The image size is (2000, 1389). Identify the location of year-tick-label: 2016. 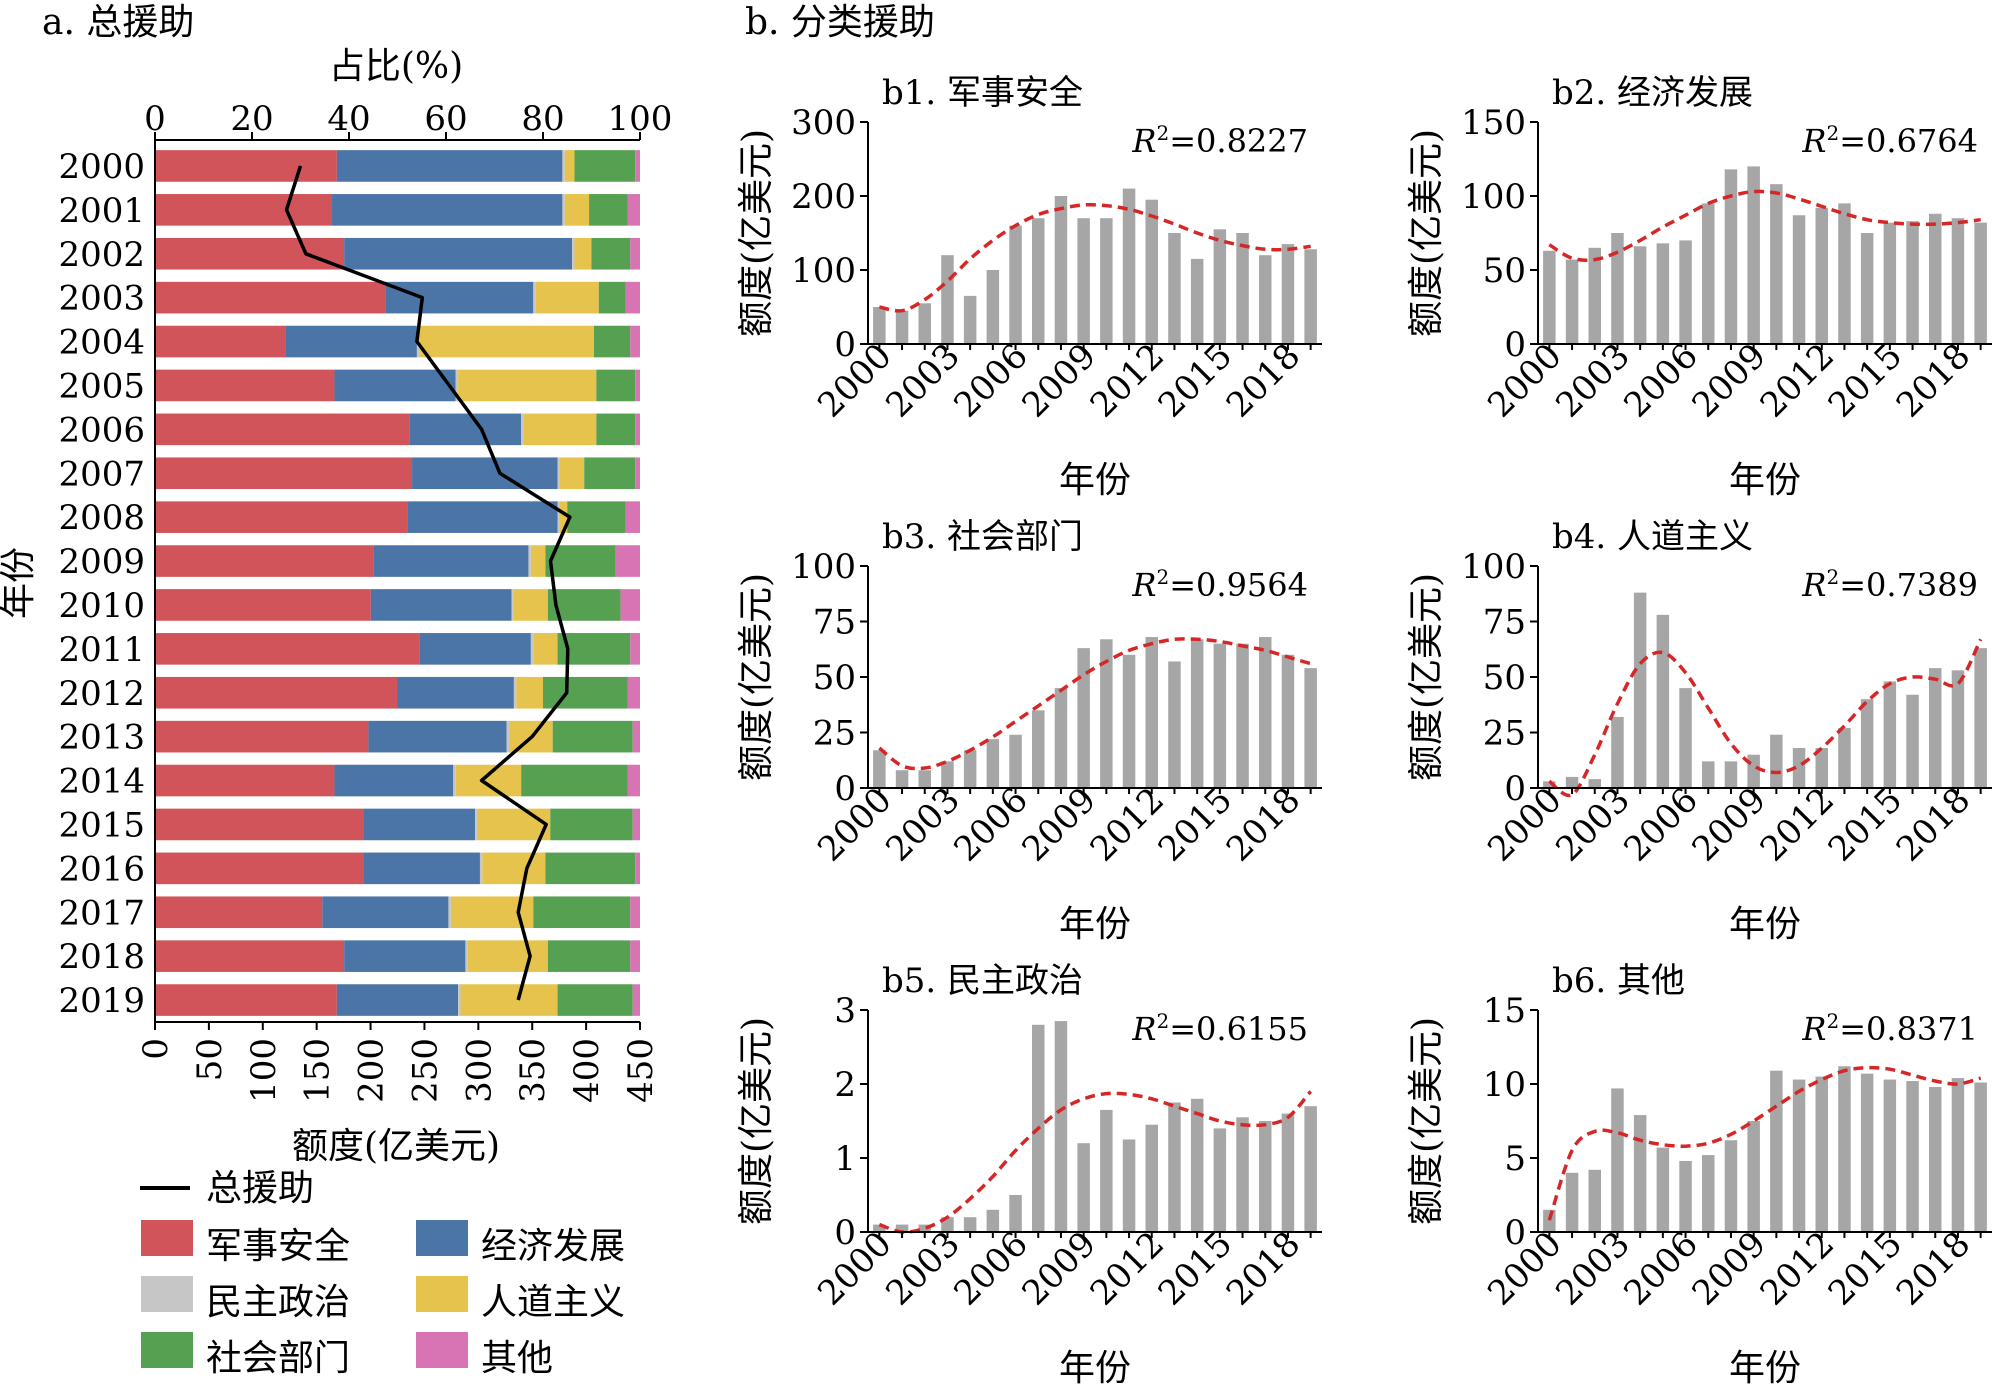
(101, 869).